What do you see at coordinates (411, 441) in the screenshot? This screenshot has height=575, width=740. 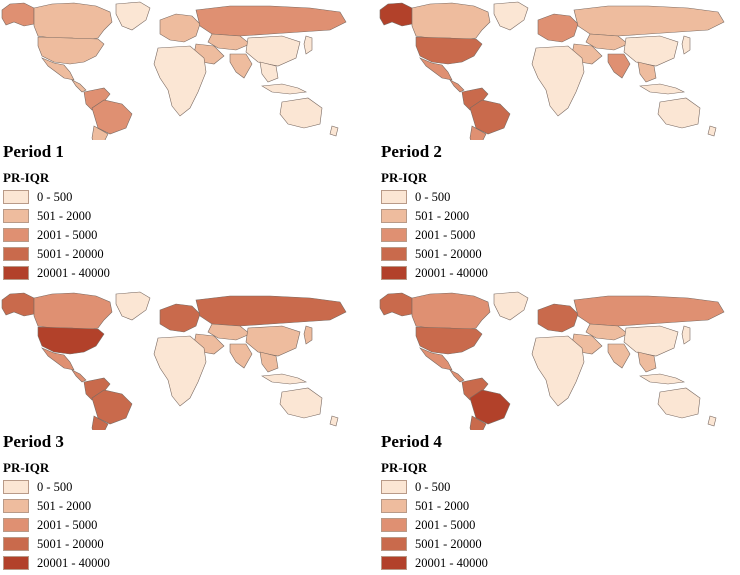 I see `period-title: Period 4` at bounding box center [411, 441].